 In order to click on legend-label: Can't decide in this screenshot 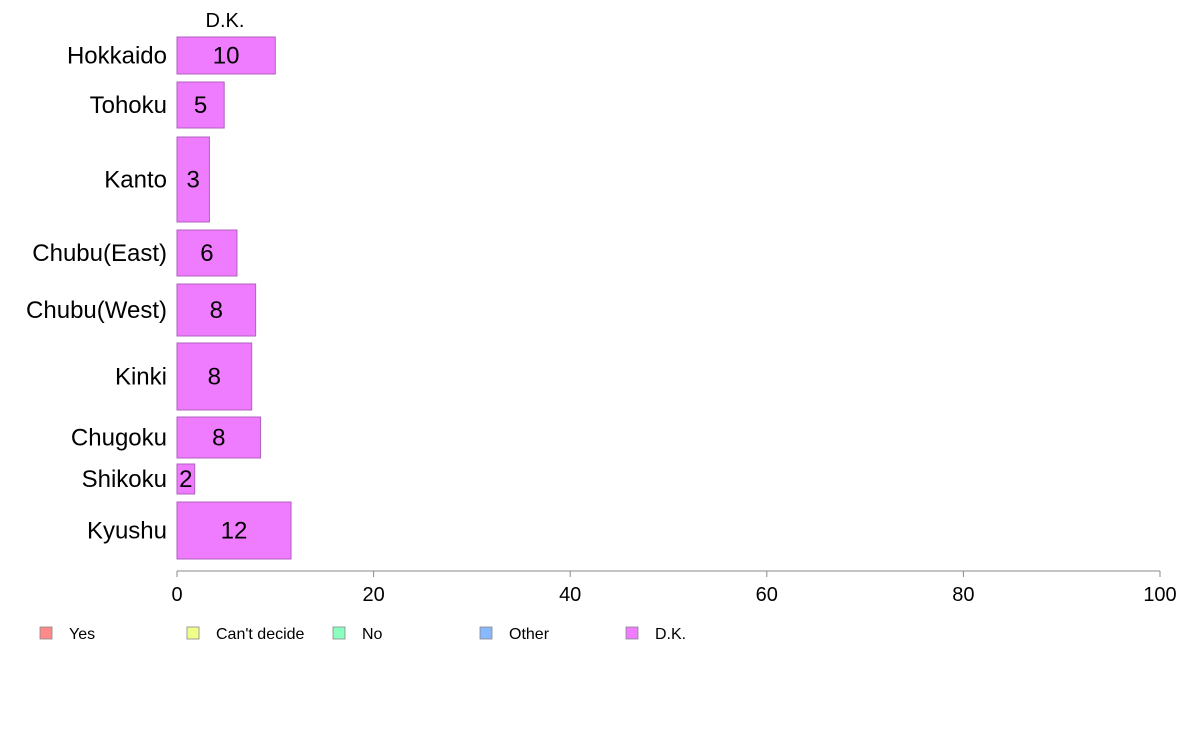, I will do `click(260, 634)`.